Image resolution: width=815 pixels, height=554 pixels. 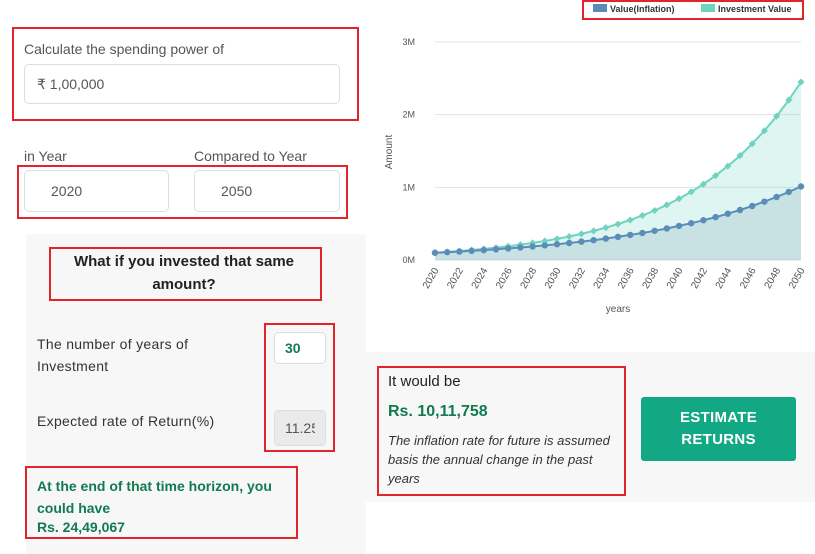 I want to click on x-tick-label: 2028, so click(x=529, y=278).